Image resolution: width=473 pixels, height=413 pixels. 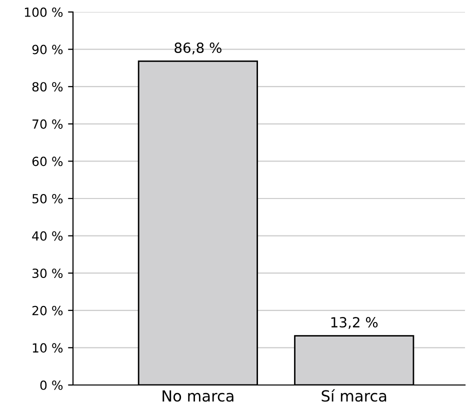 I want to click on y-tick-label: 20 %, so click(x=47, y=311).